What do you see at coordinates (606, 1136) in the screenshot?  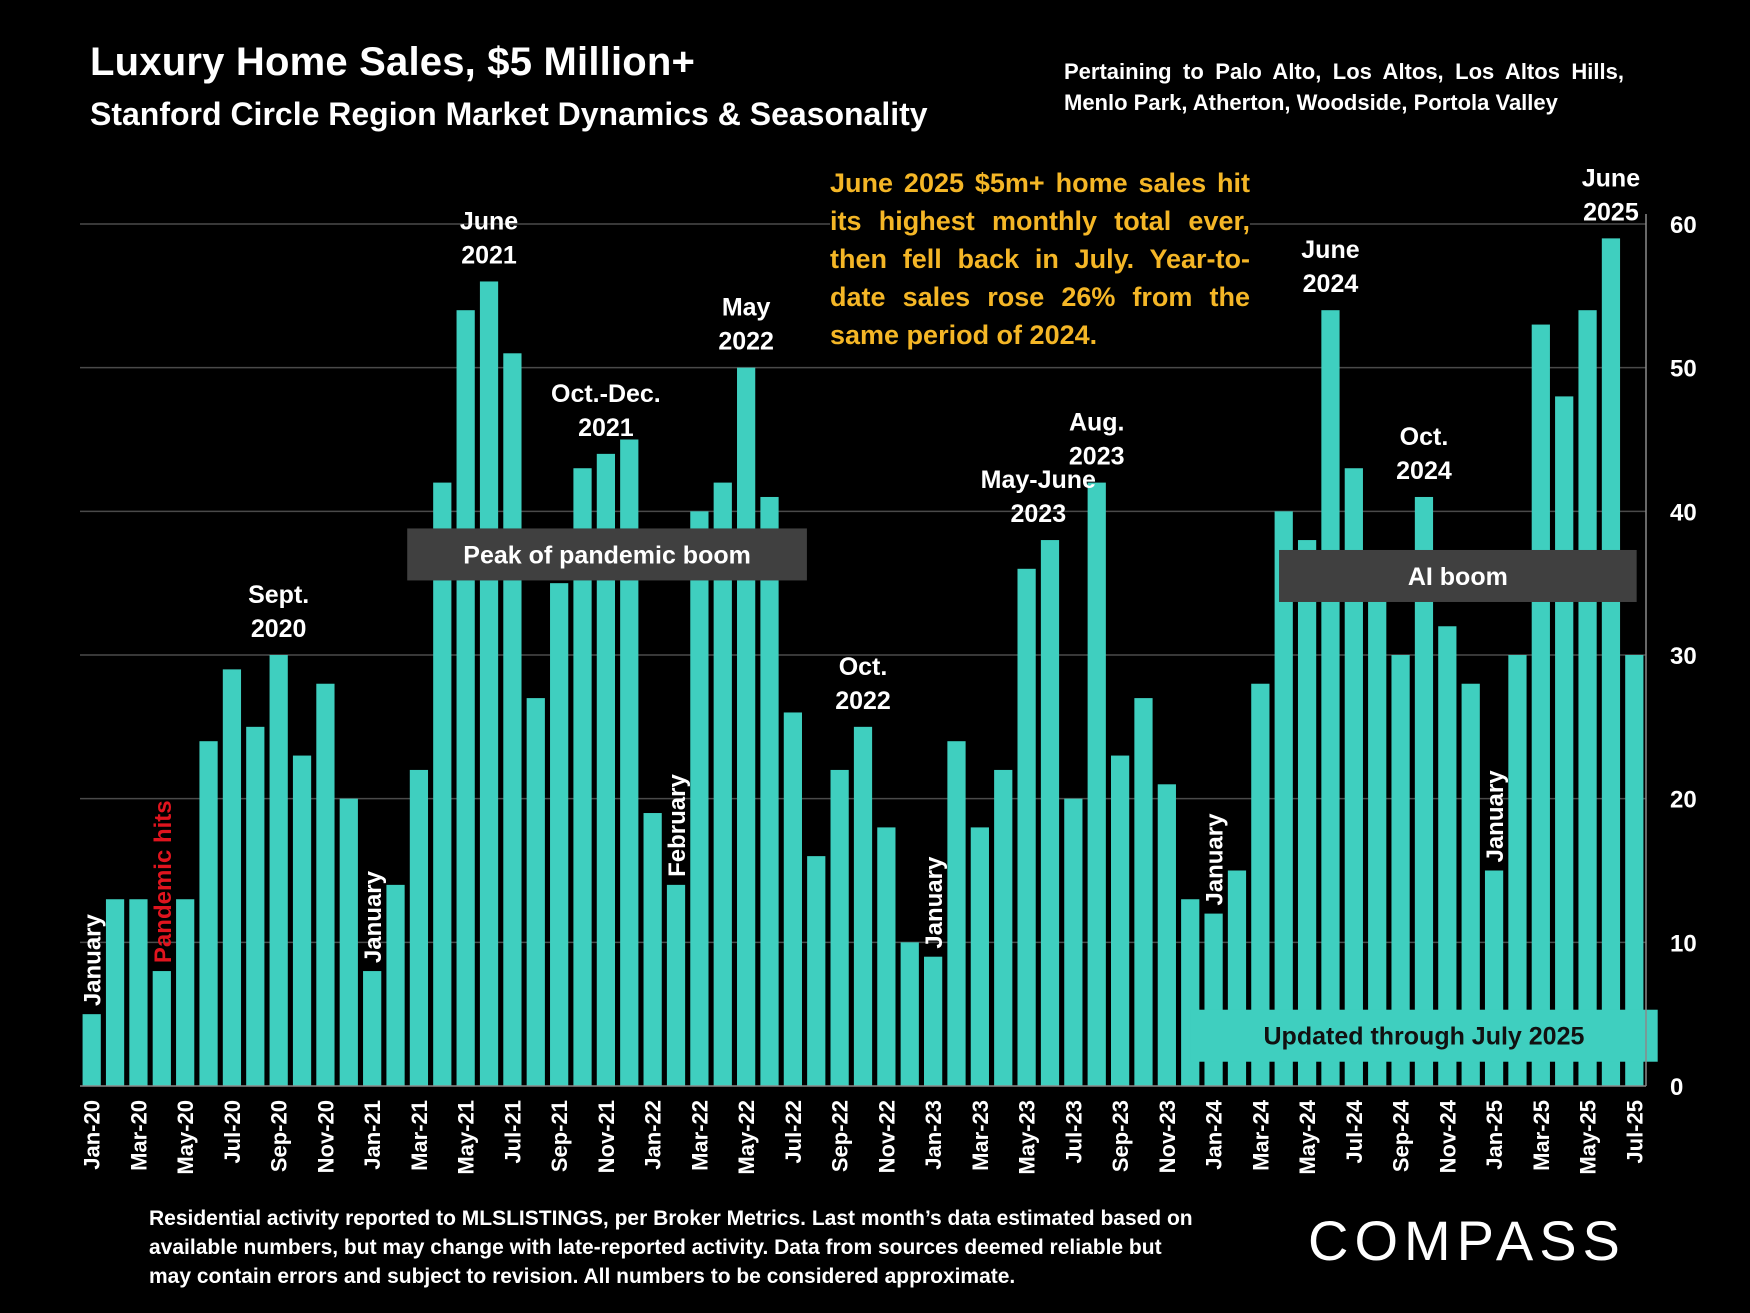 I see `x-tick-label: Nov-21` at bounding box center [606, 1136].